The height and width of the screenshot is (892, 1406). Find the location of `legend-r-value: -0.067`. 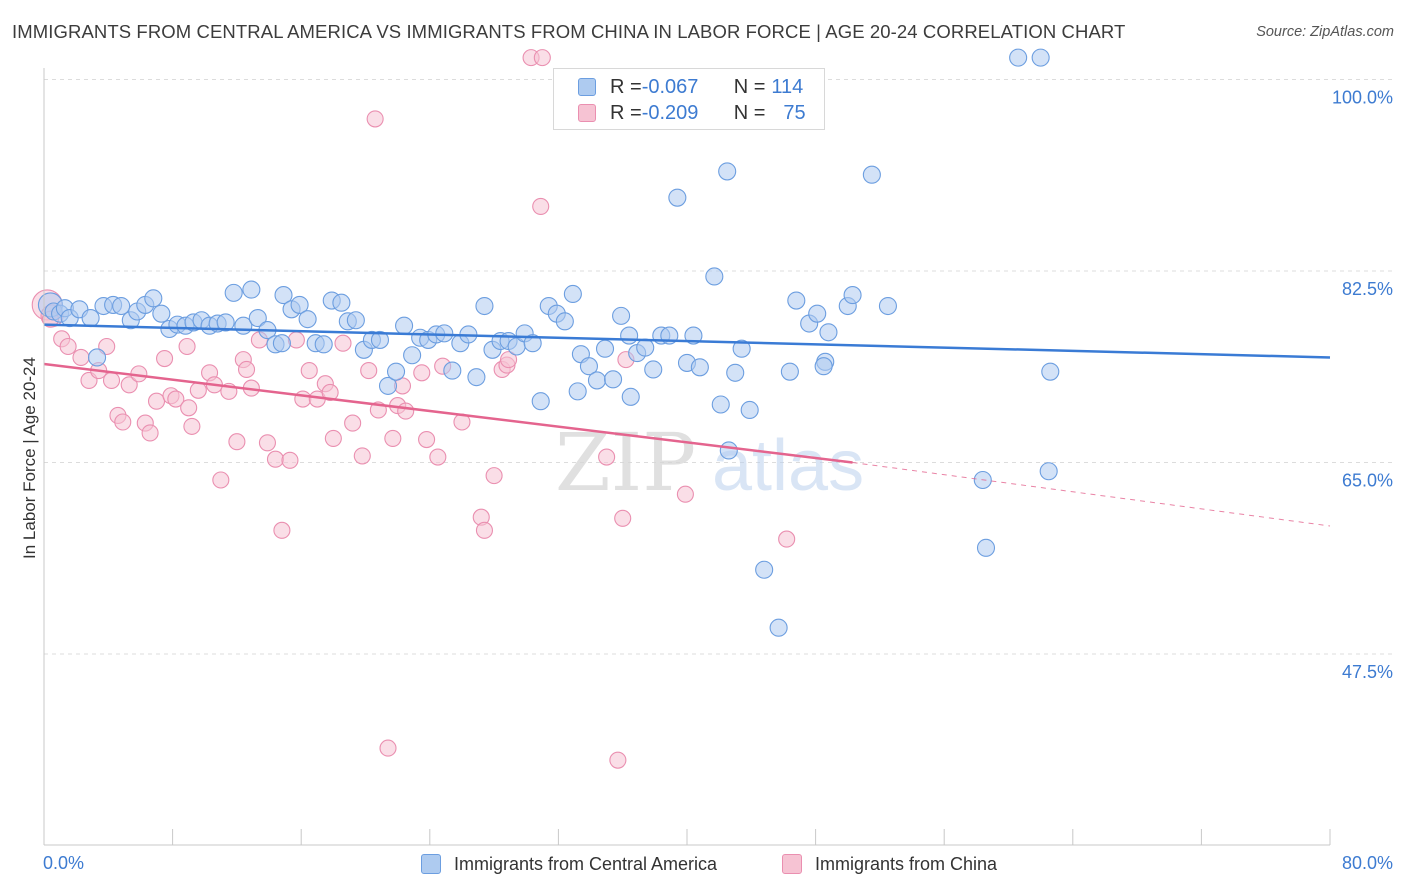

legend-r-value: -0.067 is located at coordinates (670, 86).